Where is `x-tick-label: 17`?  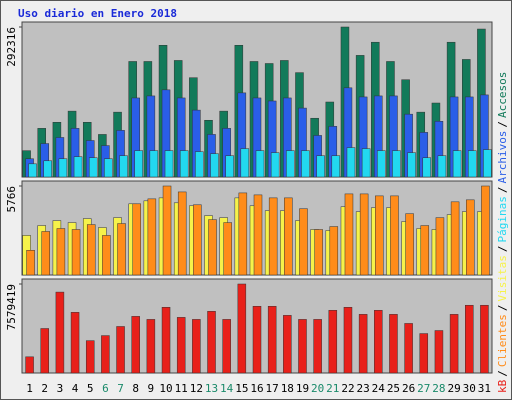 x-tick-label: 17 is located at coordinates (272, 388).